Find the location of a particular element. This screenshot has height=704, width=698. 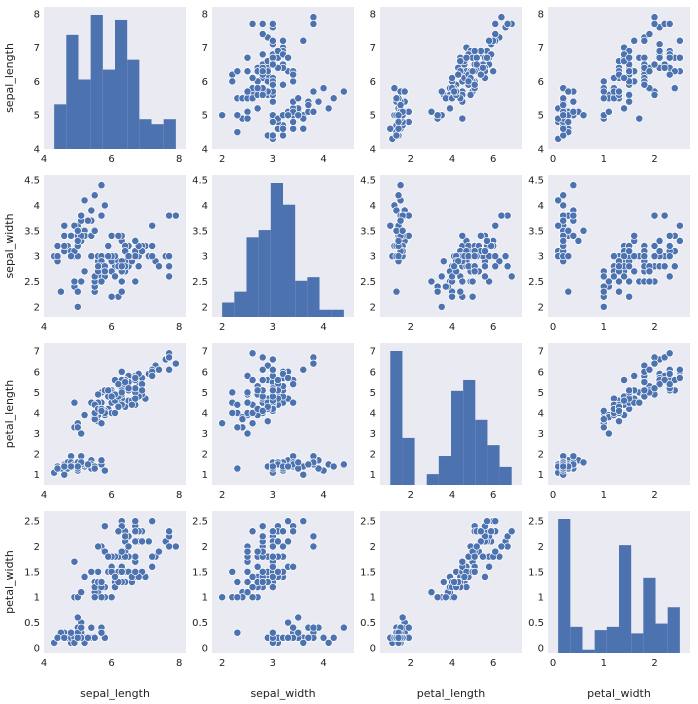

y-tick-label: 1 is located at coordinates (205, 598).